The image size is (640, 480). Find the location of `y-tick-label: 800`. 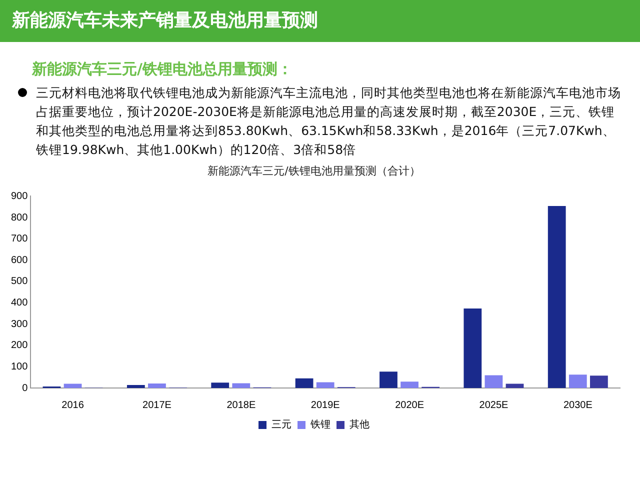

y-tick-label: 800 is located at coordinates (19, 218).